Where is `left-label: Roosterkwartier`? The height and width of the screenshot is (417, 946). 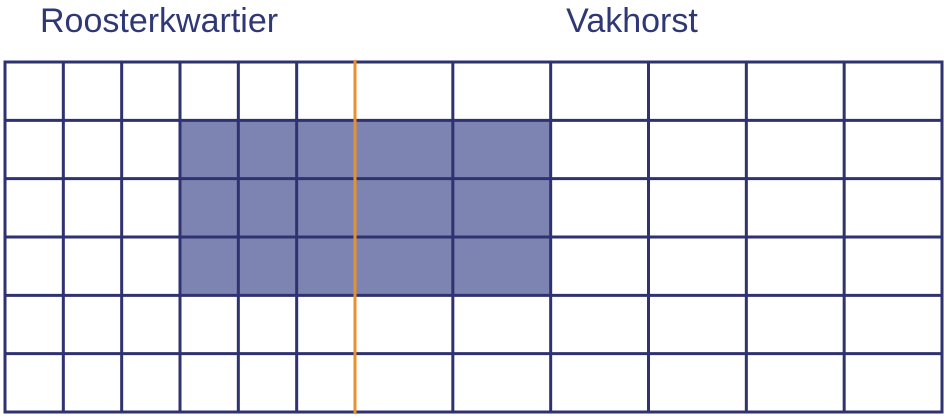
left-label: Roosterkwartier is located at coordinates (159, 21).